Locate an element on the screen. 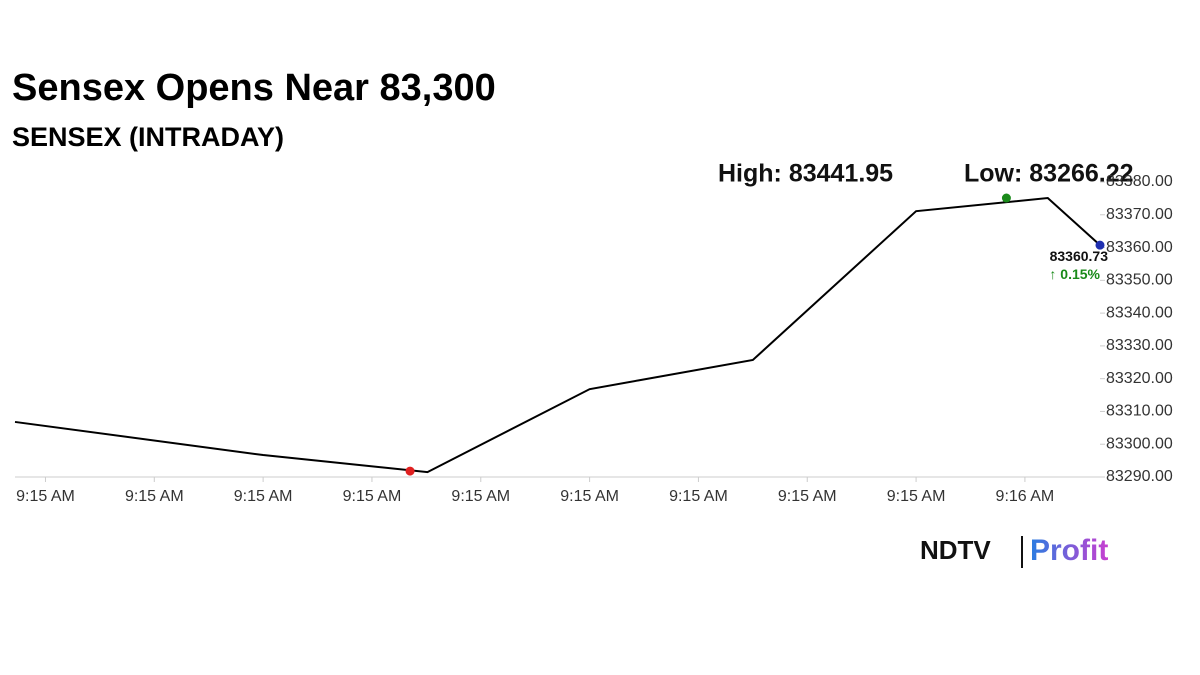 This screenshot has width=1200, height=675. y-tick-label: 83380.00 is located at coordinates (1139, 181).